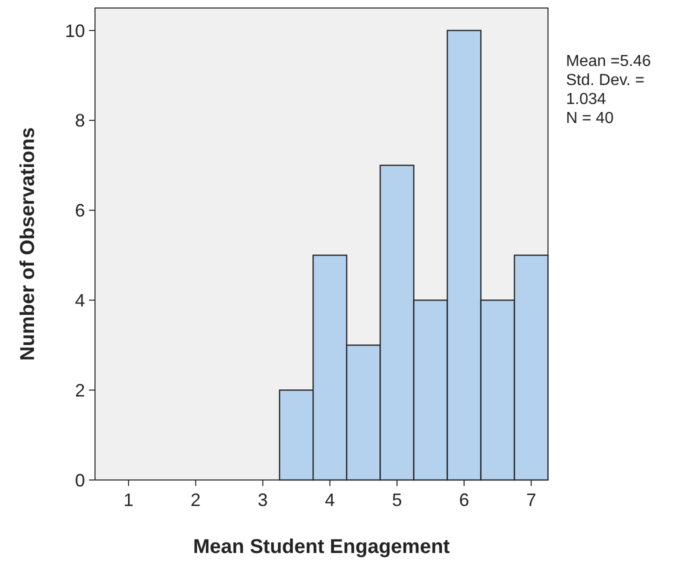 The image size is (695, 583). Describe the element at coordinates (263, 500) in the screenshot. I see `x-tick-label: 3` at that location.